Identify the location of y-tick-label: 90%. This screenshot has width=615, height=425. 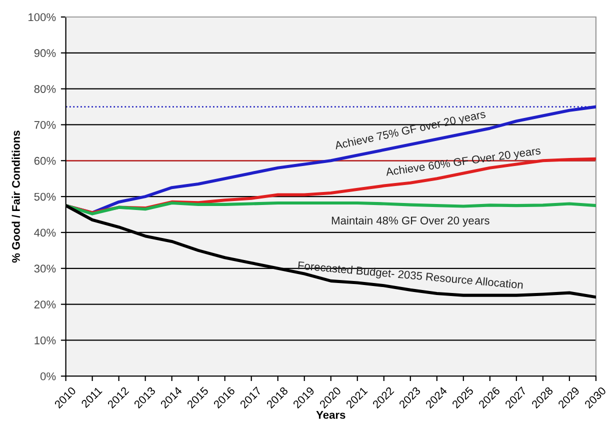
(45, 53).